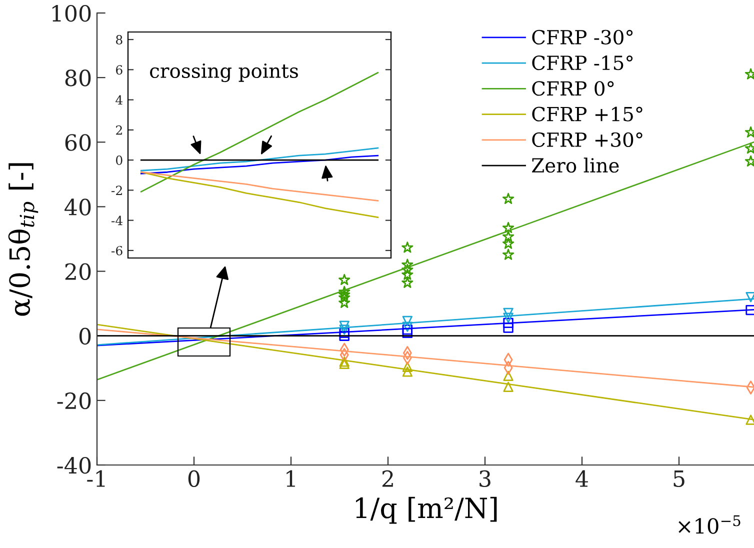 The height and width of the screenshot is (548, 754). Describe the element at coordinates (709, 524) in the screenshot. I see `text: ×10$^{−5}$` at that location.